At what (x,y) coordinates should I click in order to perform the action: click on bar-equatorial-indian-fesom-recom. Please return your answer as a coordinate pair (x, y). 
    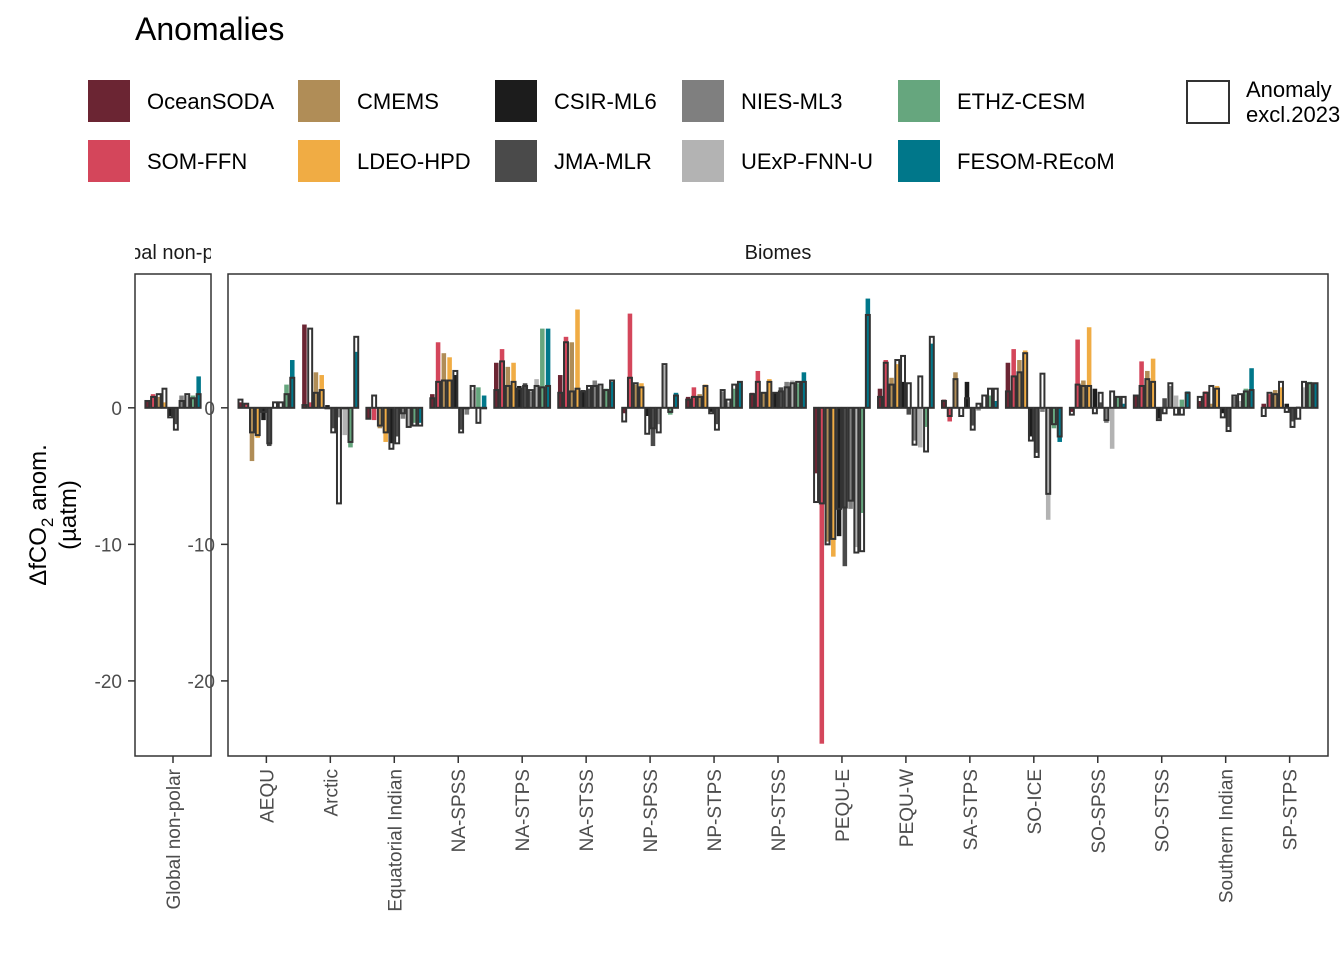
    Looking at the image, I should click on (420, 415).